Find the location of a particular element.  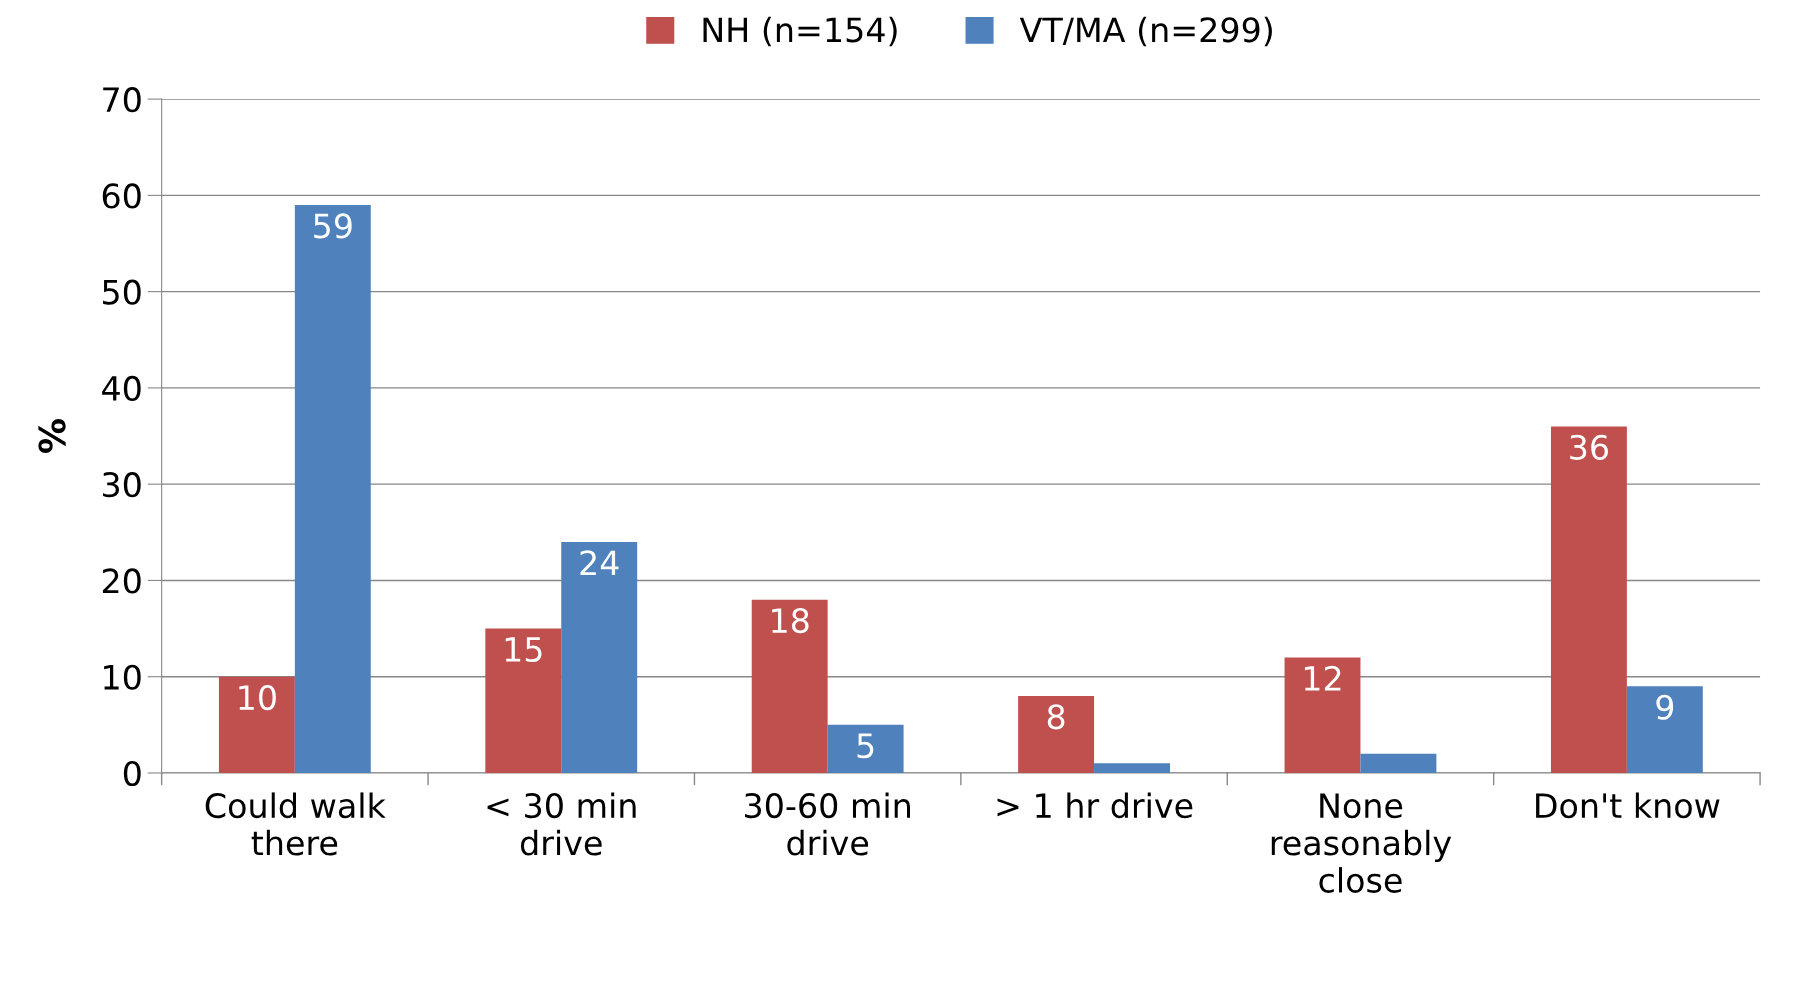

y-tick-label: 40 is located at coordinates (121, 388).